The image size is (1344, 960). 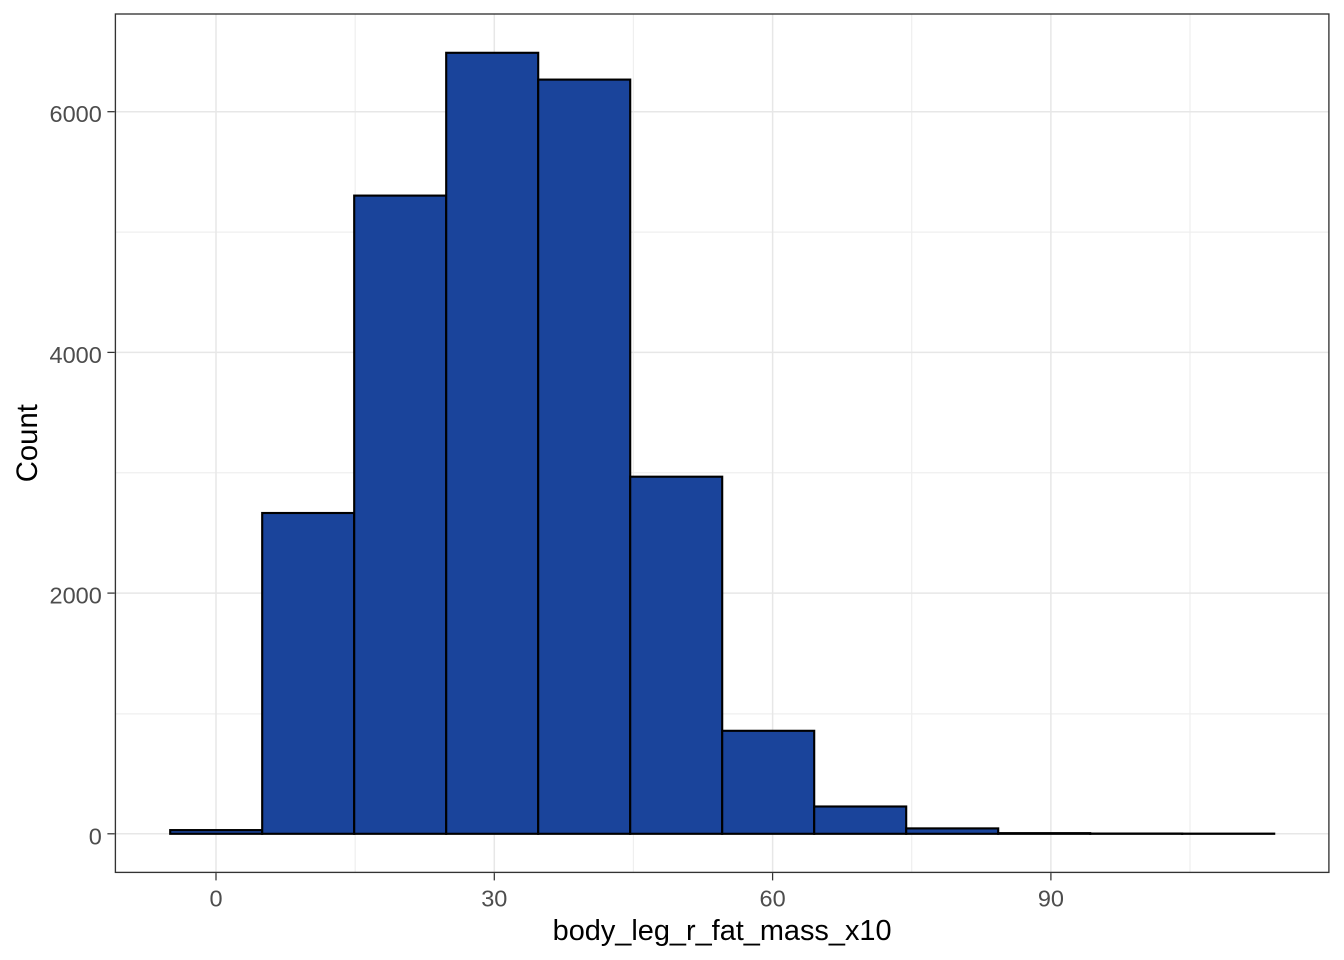 What do you see at coordinates (76, 355) in the screenshot?
I see `svg-text: 4000` at bounding box center [76, 355].